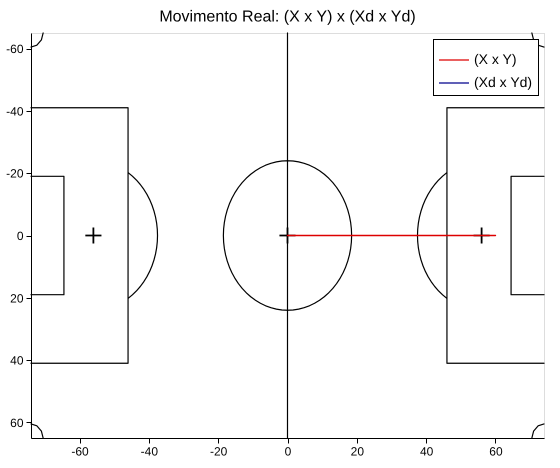  Describe the element at coordinates (17, 298) in the screenshot. I see `y-tick-label: 20` at that location.